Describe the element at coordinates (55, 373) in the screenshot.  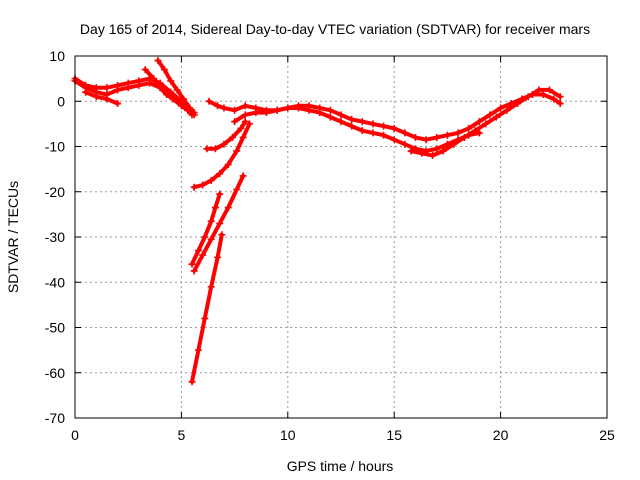
I see `y-tick-label: -60` at that location.